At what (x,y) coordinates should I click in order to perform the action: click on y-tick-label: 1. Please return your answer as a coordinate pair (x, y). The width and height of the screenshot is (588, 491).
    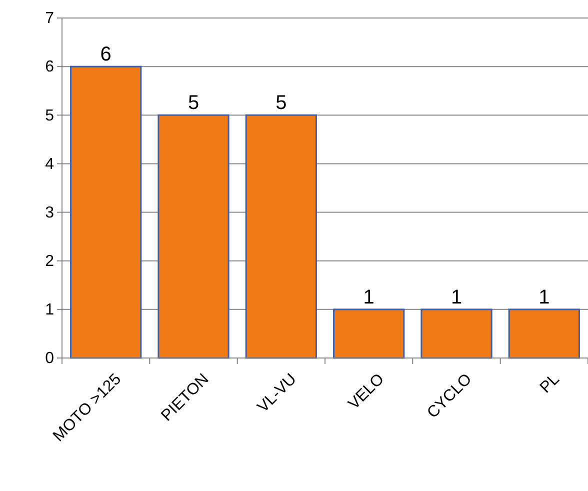
    Looking at the image, I should click on (49, 310).